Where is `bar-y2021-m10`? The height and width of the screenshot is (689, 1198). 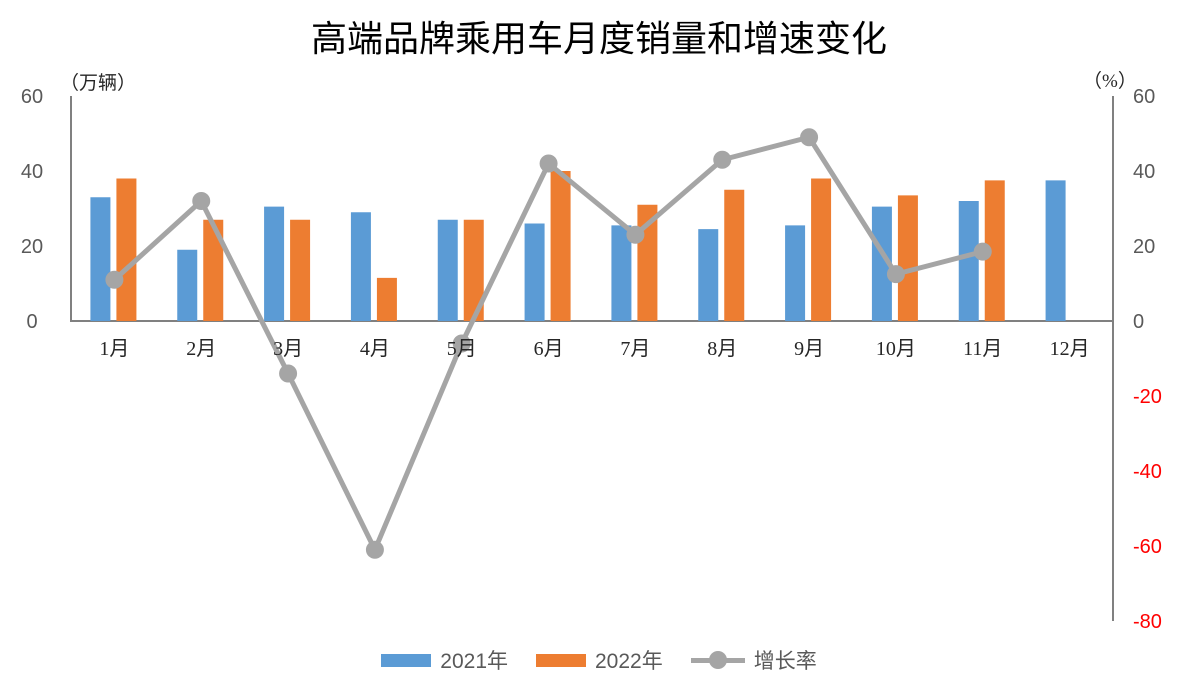 bar-y2021-m10 is located at coordinates (881, 263).